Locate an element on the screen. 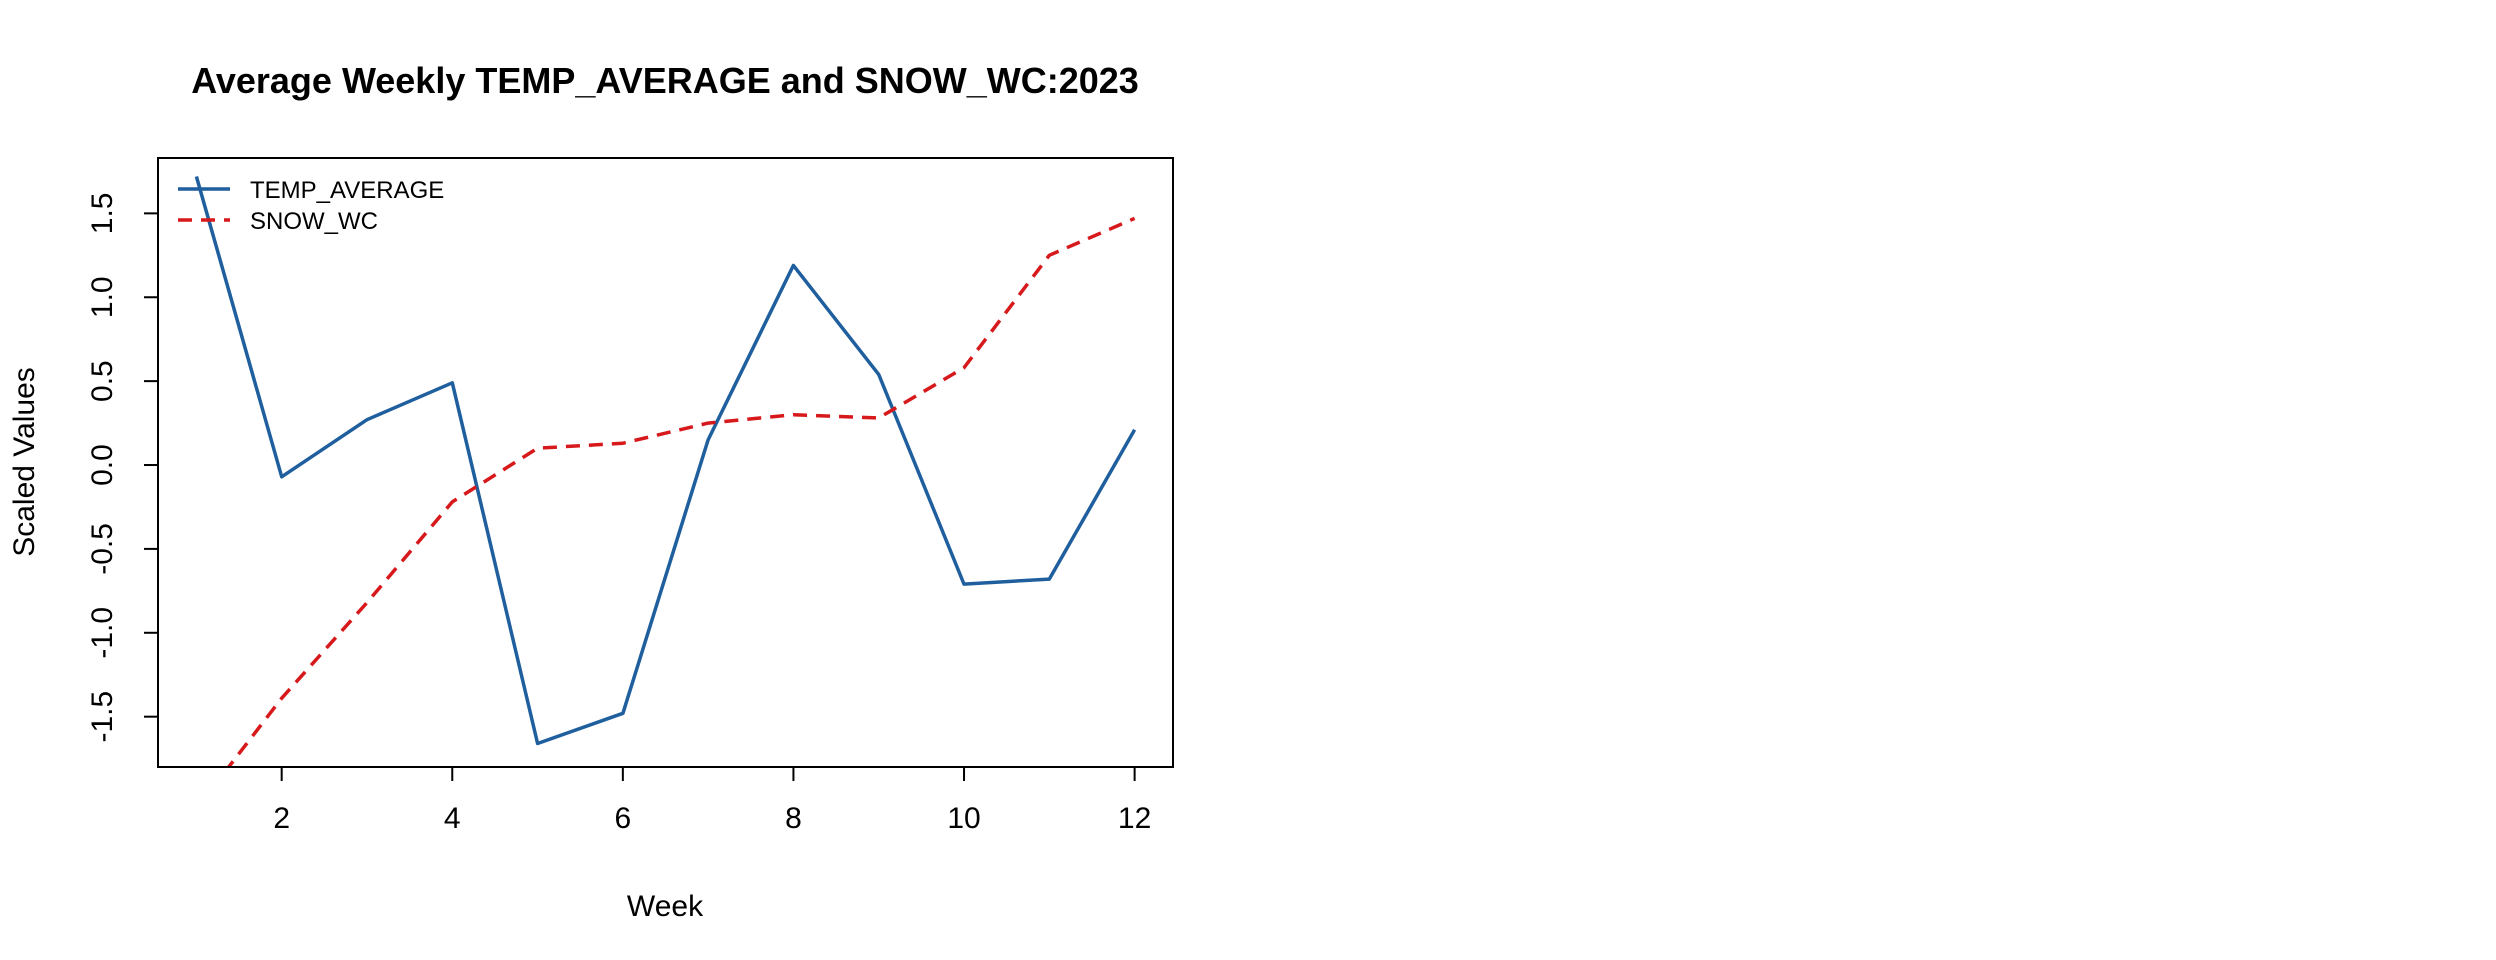 The image size is (2496, 960). y-tick-label: 1.0 is located at coordinates (102, 297).